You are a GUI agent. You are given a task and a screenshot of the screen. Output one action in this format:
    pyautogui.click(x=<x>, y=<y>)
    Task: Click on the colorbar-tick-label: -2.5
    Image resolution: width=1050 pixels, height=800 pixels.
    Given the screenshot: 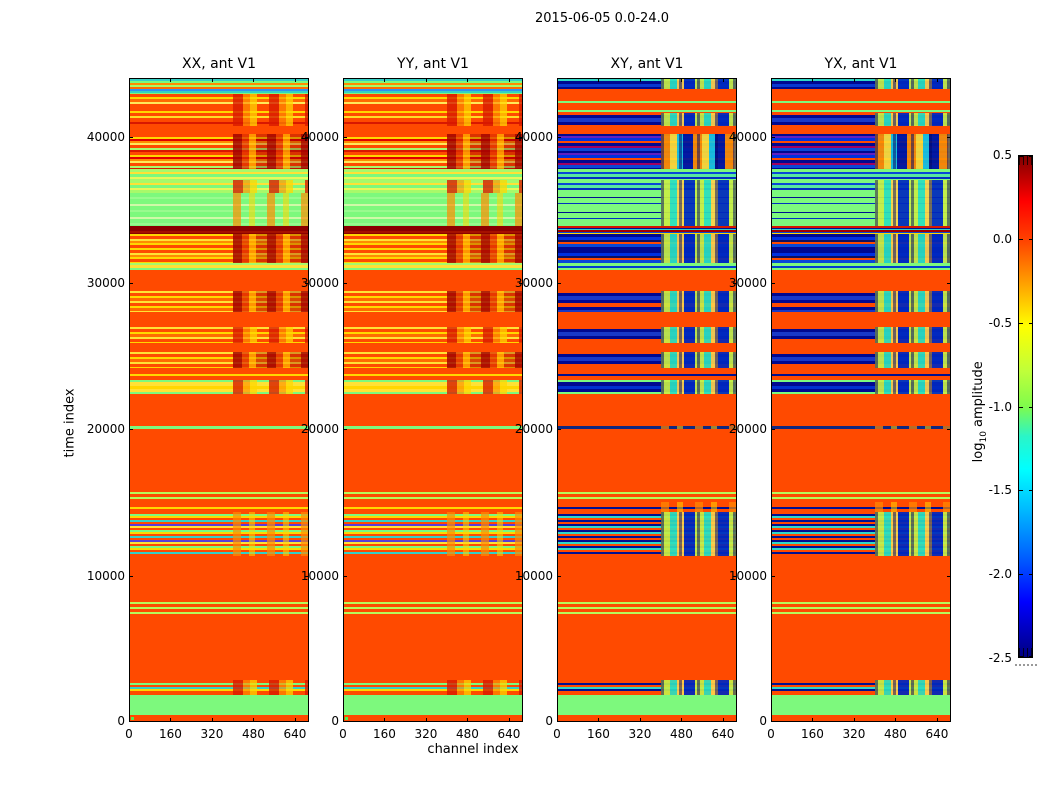 What is the action you would take?
    pyautogui.click(x=1000, y=658)
    